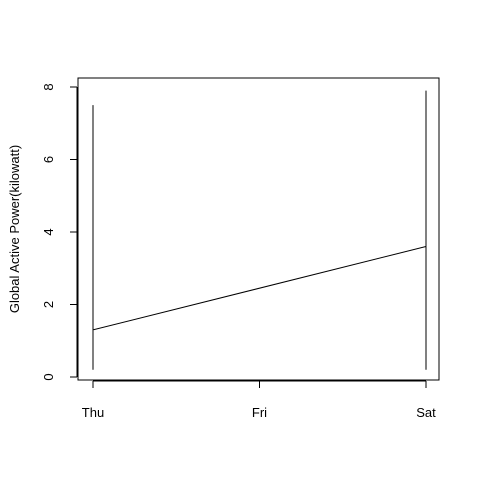 Image resolution: width=480 pixels, height=480 pixels. Describe the element at coordinates (14, 229) in the screenshot. I see `y-axis-label: Global Active Power(kilowatt)` at that location.